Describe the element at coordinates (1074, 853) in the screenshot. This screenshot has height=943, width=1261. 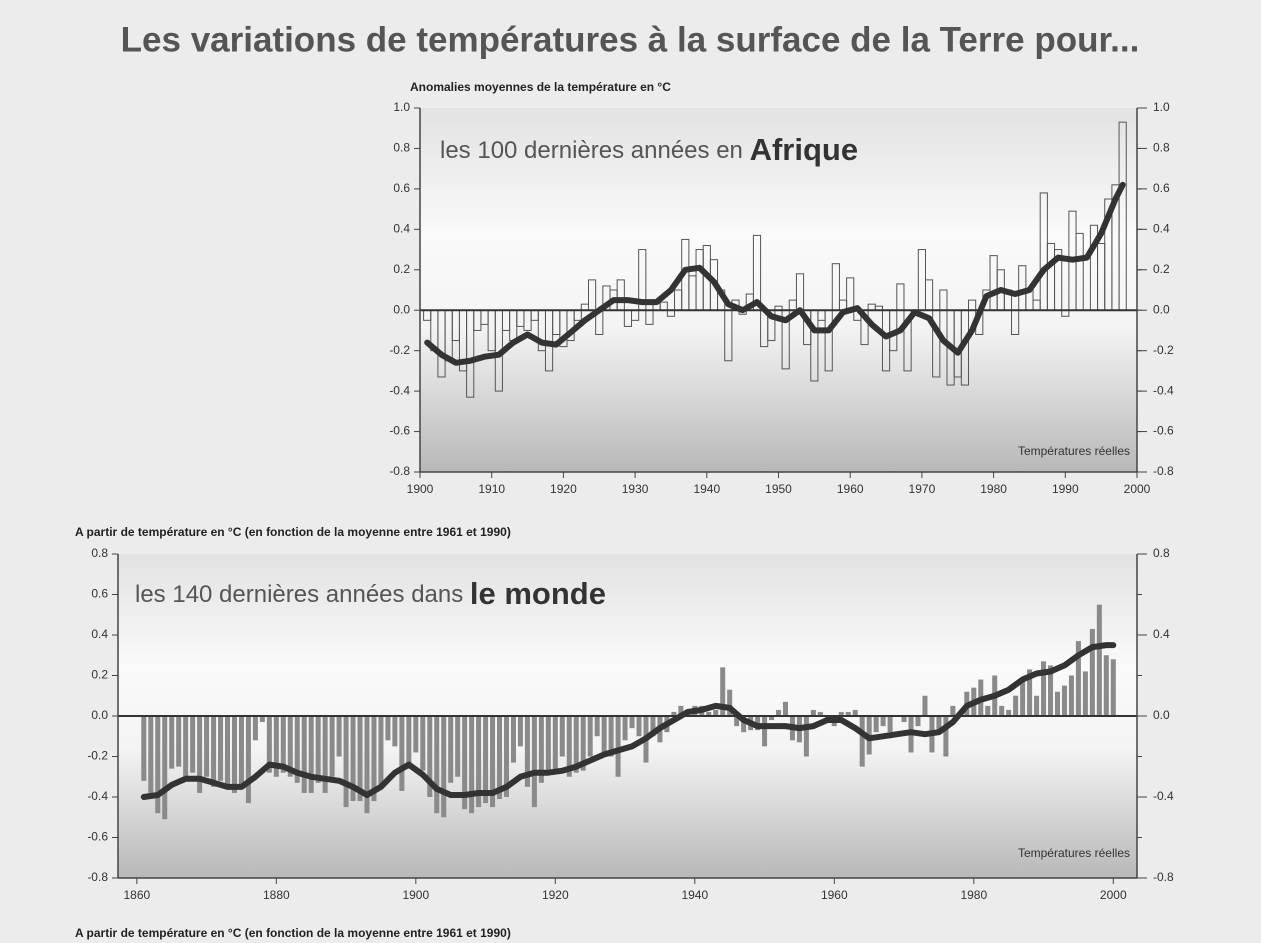
I see `note: Températures réelles` at that location.